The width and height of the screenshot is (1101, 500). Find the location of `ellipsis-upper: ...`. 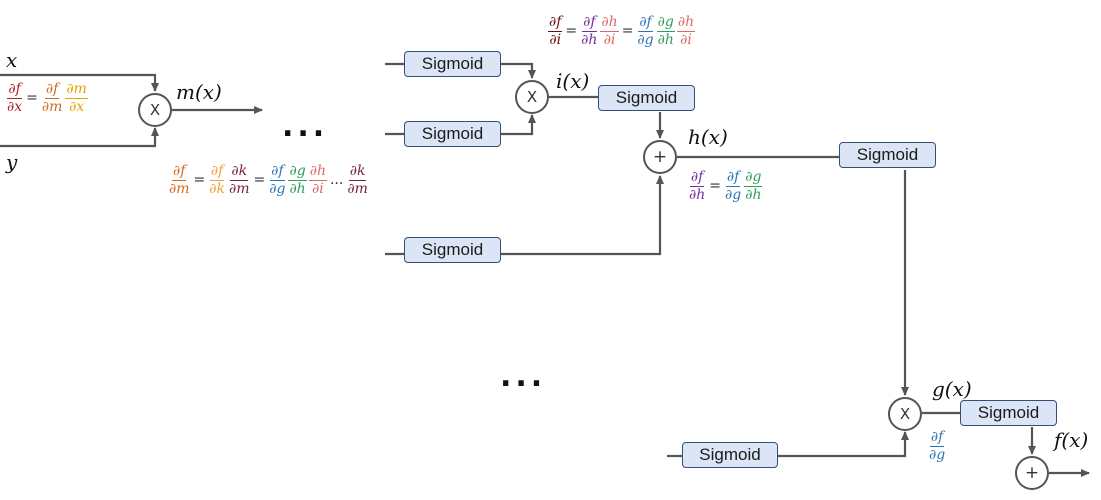

ellipsis-upper: ... is located at coordinates (305, 126).